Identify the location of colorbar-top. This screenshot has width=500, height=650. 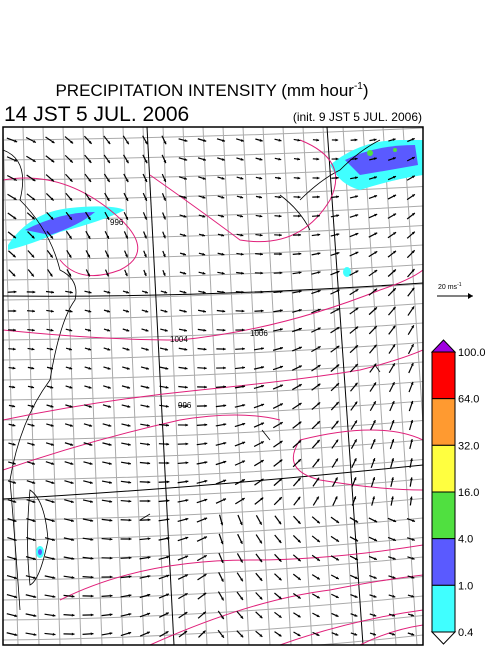
(443, 346).